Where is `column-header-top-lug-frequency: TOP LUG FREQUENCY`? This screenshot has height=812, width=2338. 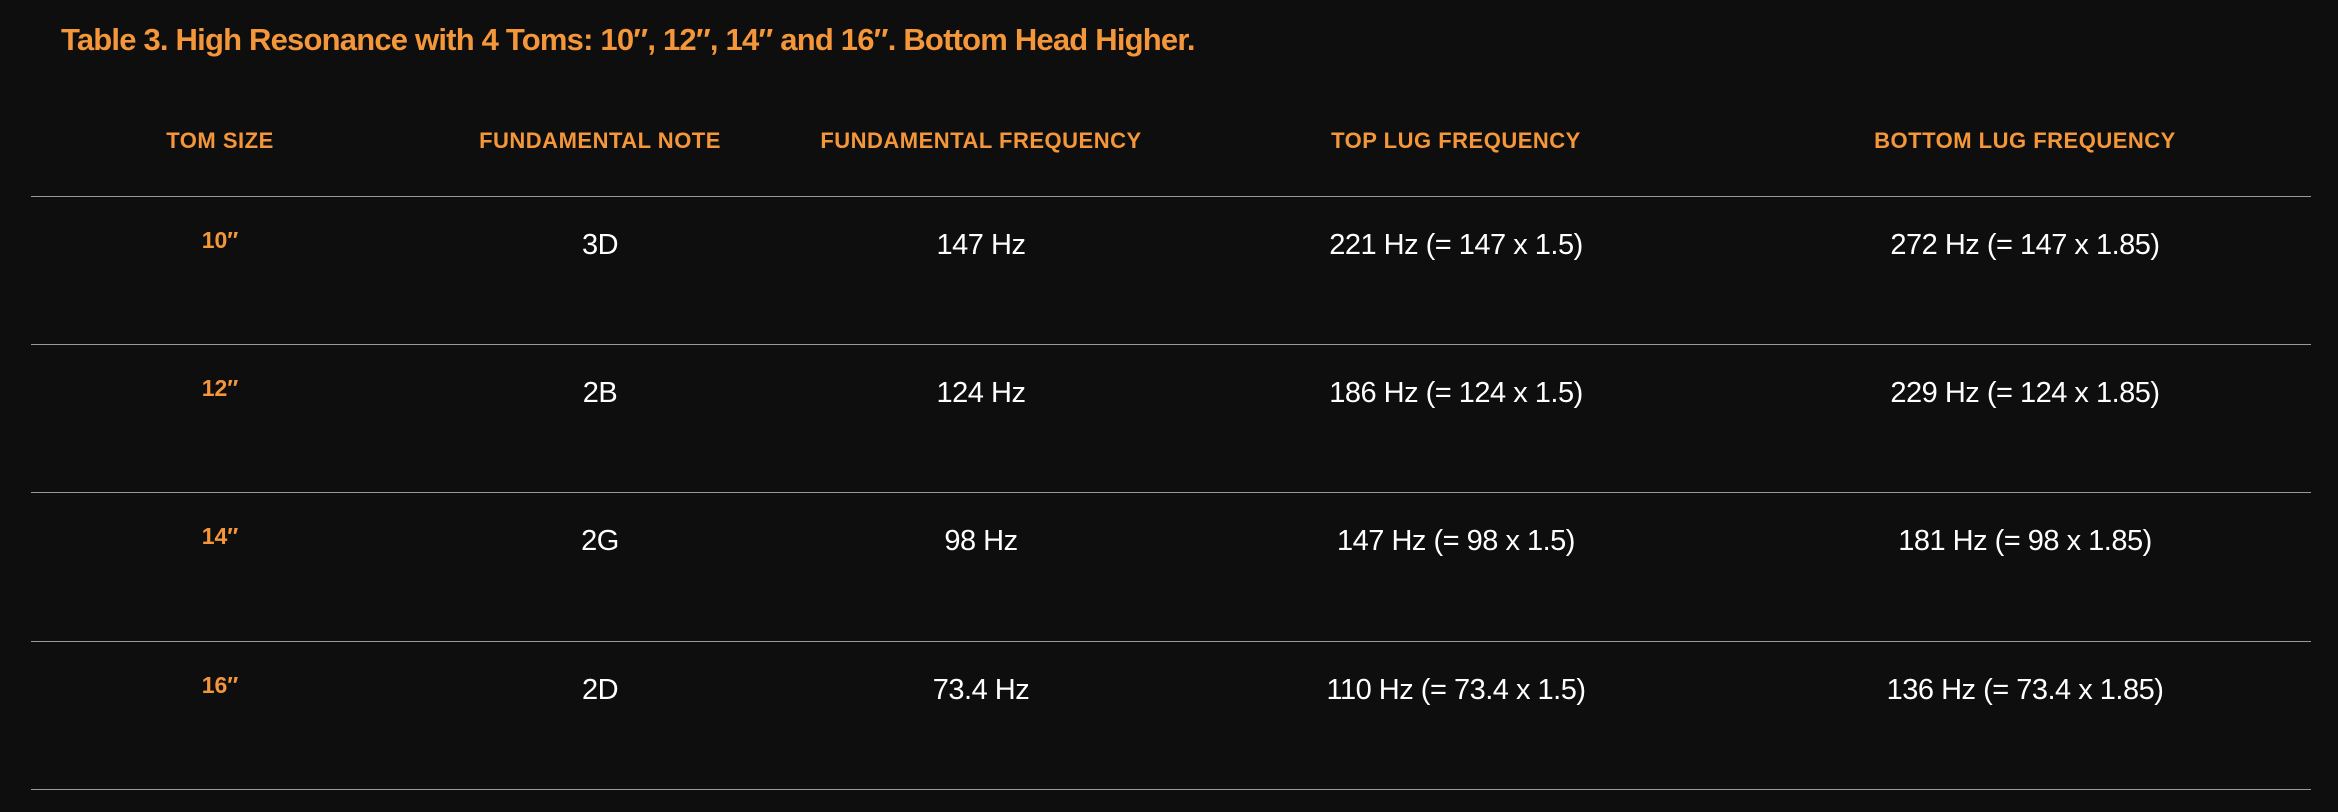
column-header-top-lug-frequency: TOP LUG FREQUENCY is located at coordinates (1456, 140).